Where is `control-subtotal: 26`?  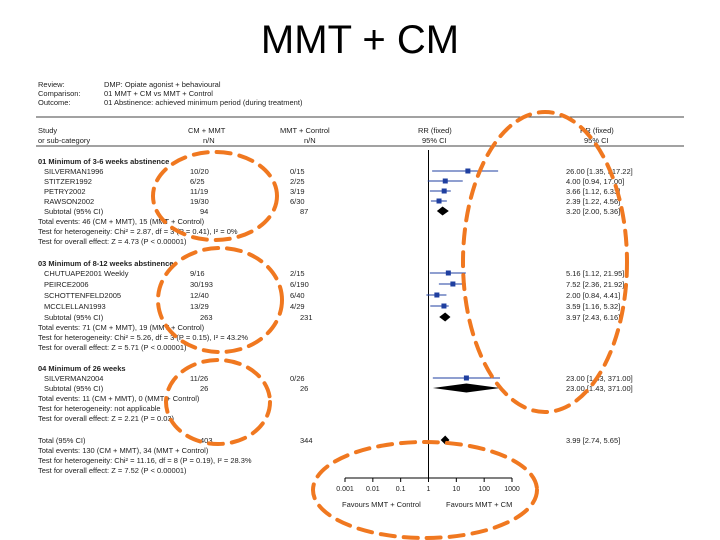
control-subtotal: 26 is located at coordinates (304, 388).